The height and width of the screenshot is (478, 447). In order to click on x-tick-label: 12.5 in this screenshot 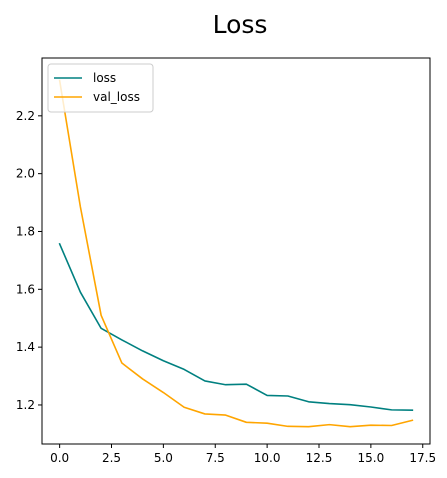, I will do `click(319, 458)`.